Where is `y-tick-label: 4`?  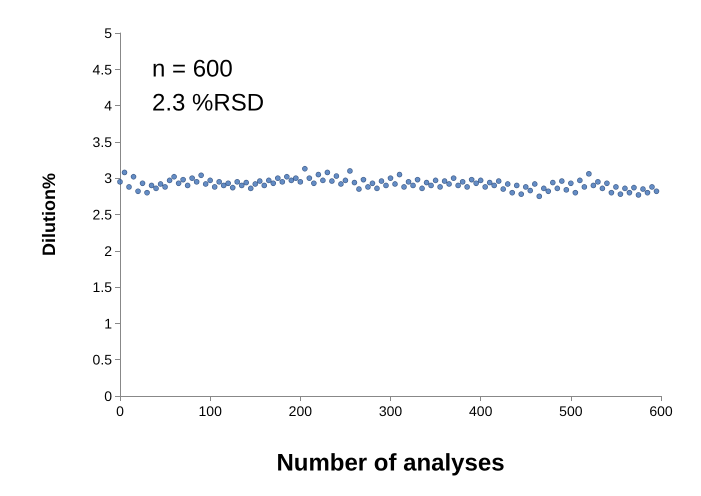
y-tick-label: 4 is located at coordinates (108, 106).